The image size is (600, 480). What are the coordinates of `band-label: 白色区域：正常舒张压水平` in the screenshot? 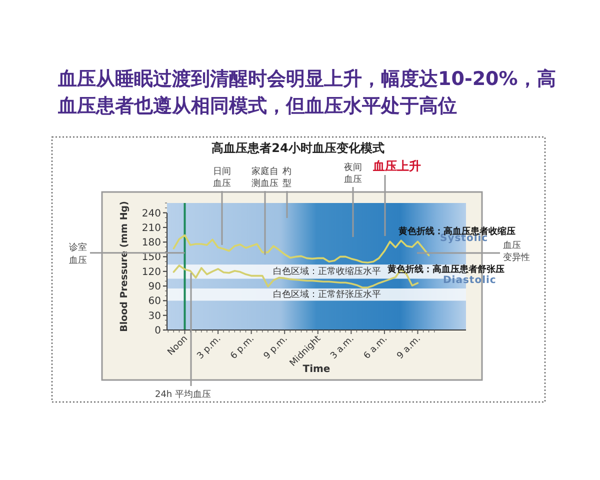 It's located at (327, 294).